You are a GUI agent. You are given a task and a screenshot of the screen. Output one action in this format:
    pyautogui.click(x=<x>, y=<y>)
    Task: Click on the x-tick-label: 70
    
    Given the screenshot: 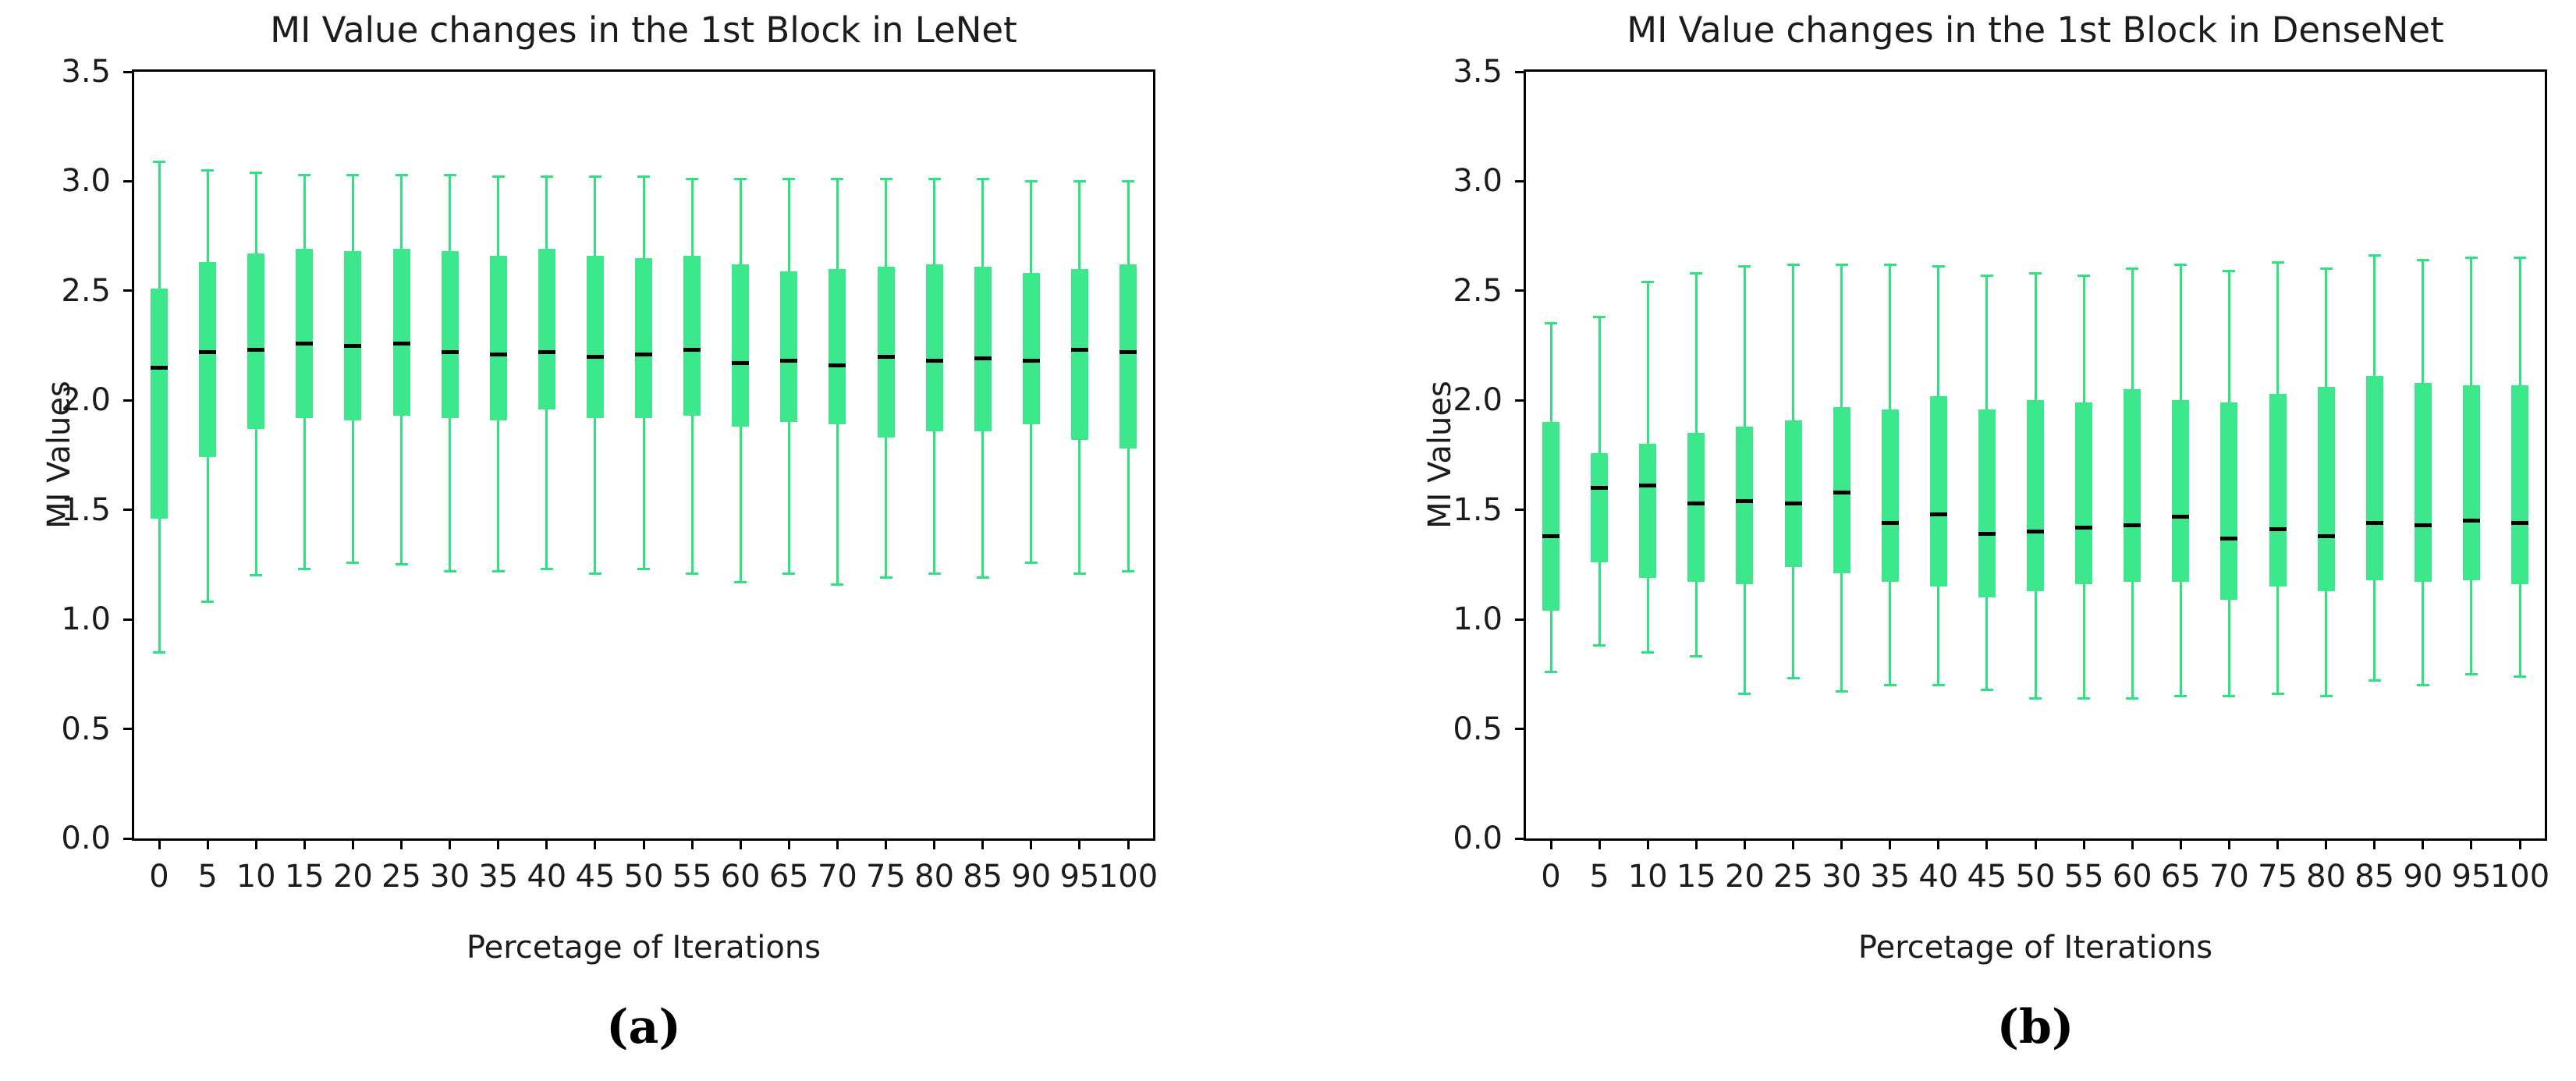 What is the action you would take?
    pyautogui.click(x=837, y=877)
    